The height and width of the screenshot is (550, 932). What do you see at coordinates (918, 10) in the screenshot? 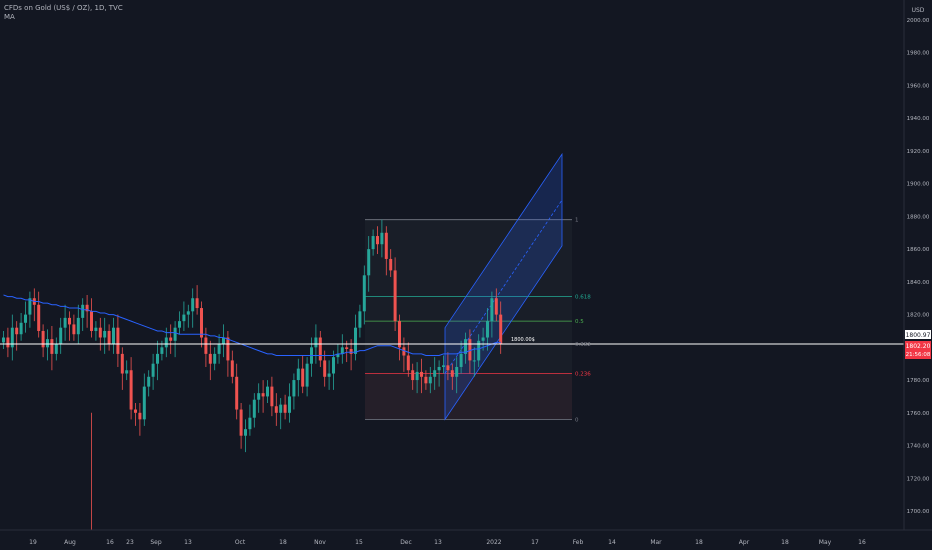
I see `price-axis-unit: USD` at bounding box center [918, 10].